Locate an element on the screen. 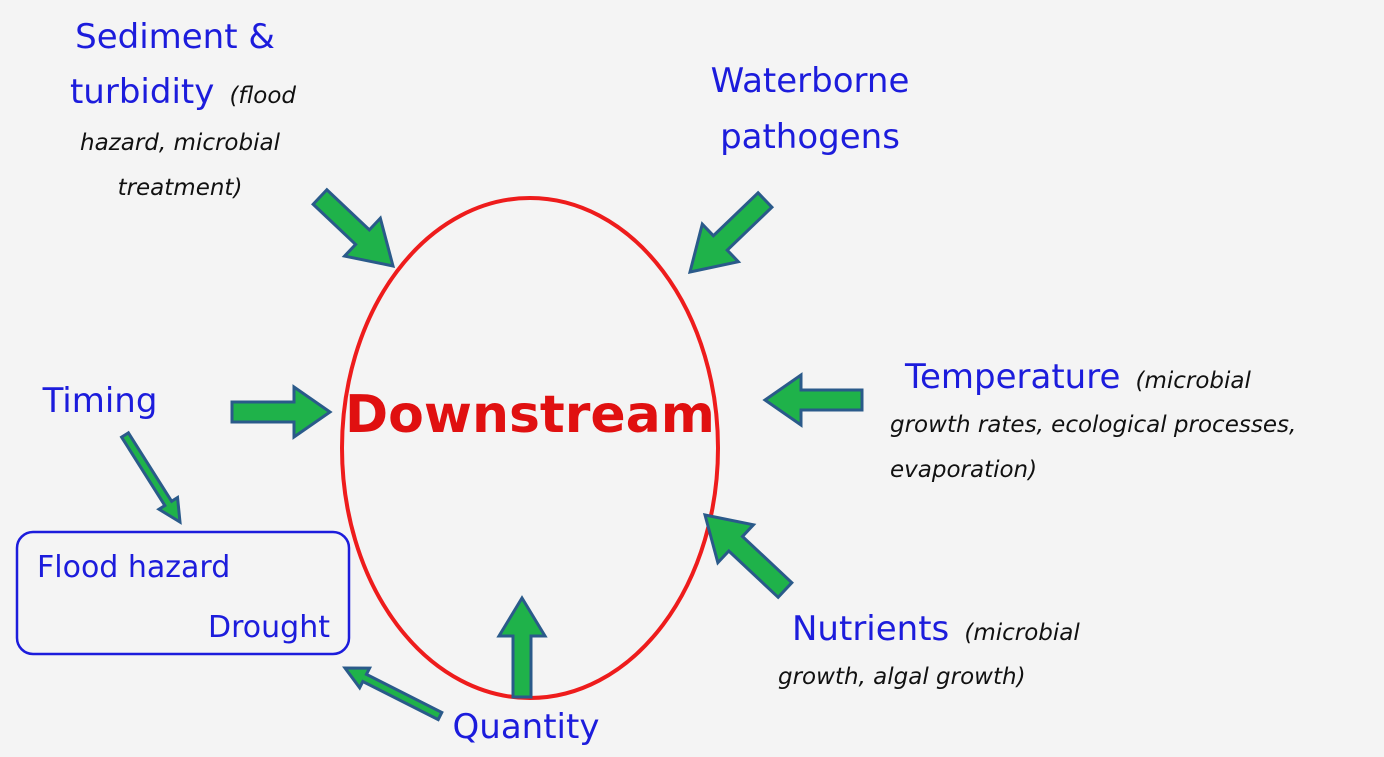  factor-label: turbidity is located at coordinates (142, 92).